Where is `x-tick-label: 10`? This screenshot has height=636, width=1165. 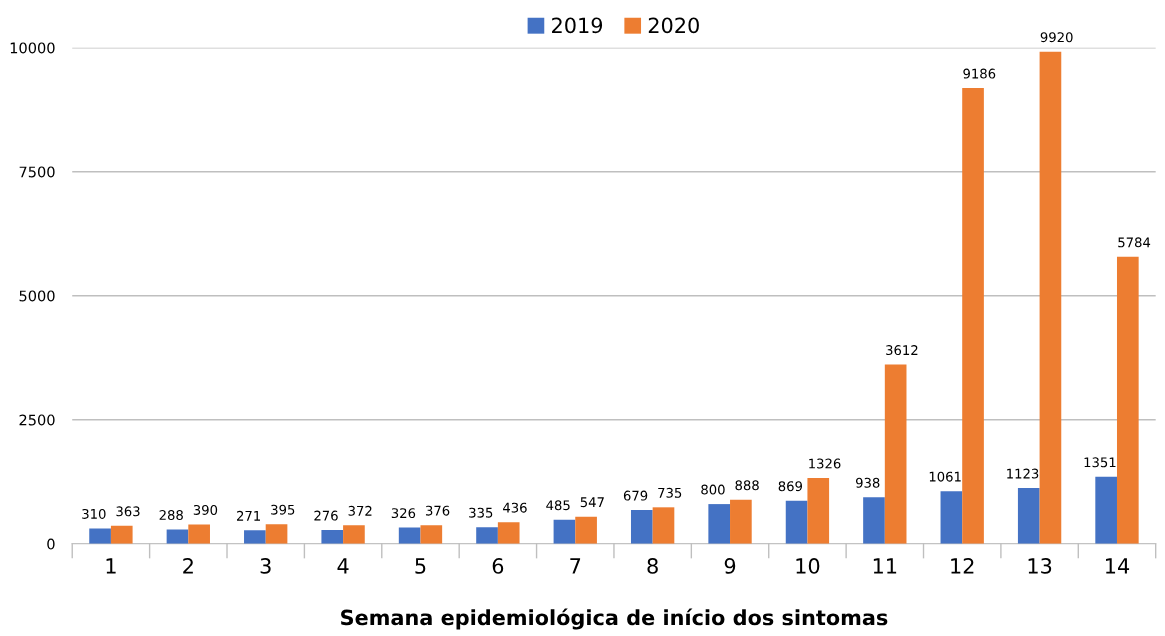
x-tick-label: 10 is located at coordinates (808, 566).